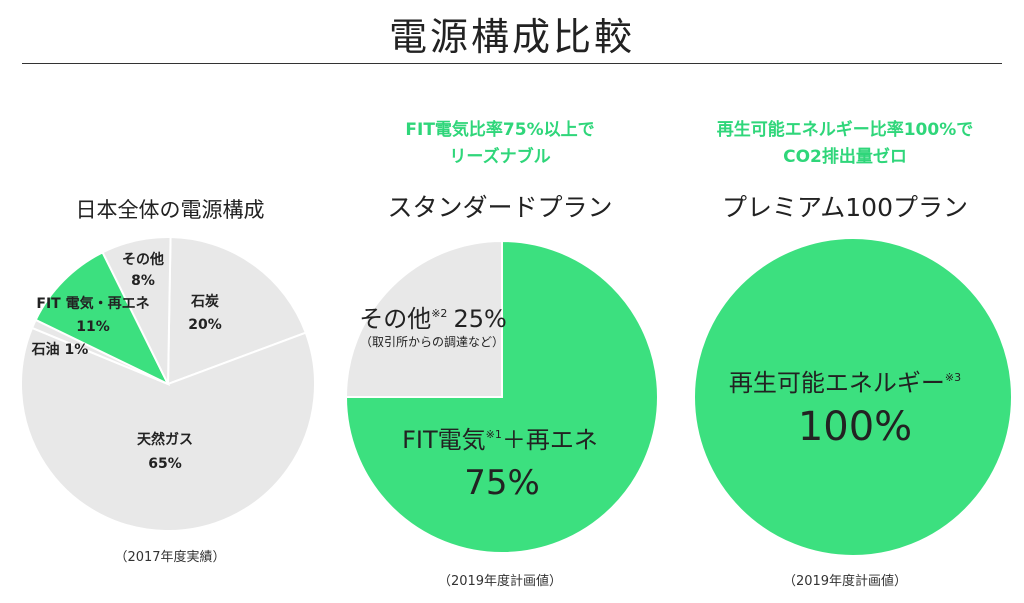 This screenshot has height=603, width=1024. Describe the element at coordinates (500, 207) in the screenshot. I see `chart2-title: スタンダードプラン` at that location.